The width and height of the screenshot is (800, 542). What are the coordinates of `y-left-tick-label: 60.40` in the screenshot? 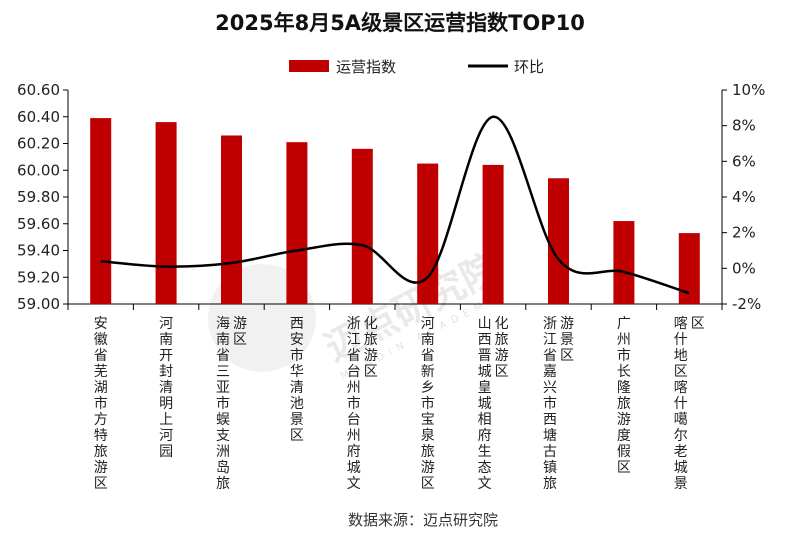 It's located at (38, 117).